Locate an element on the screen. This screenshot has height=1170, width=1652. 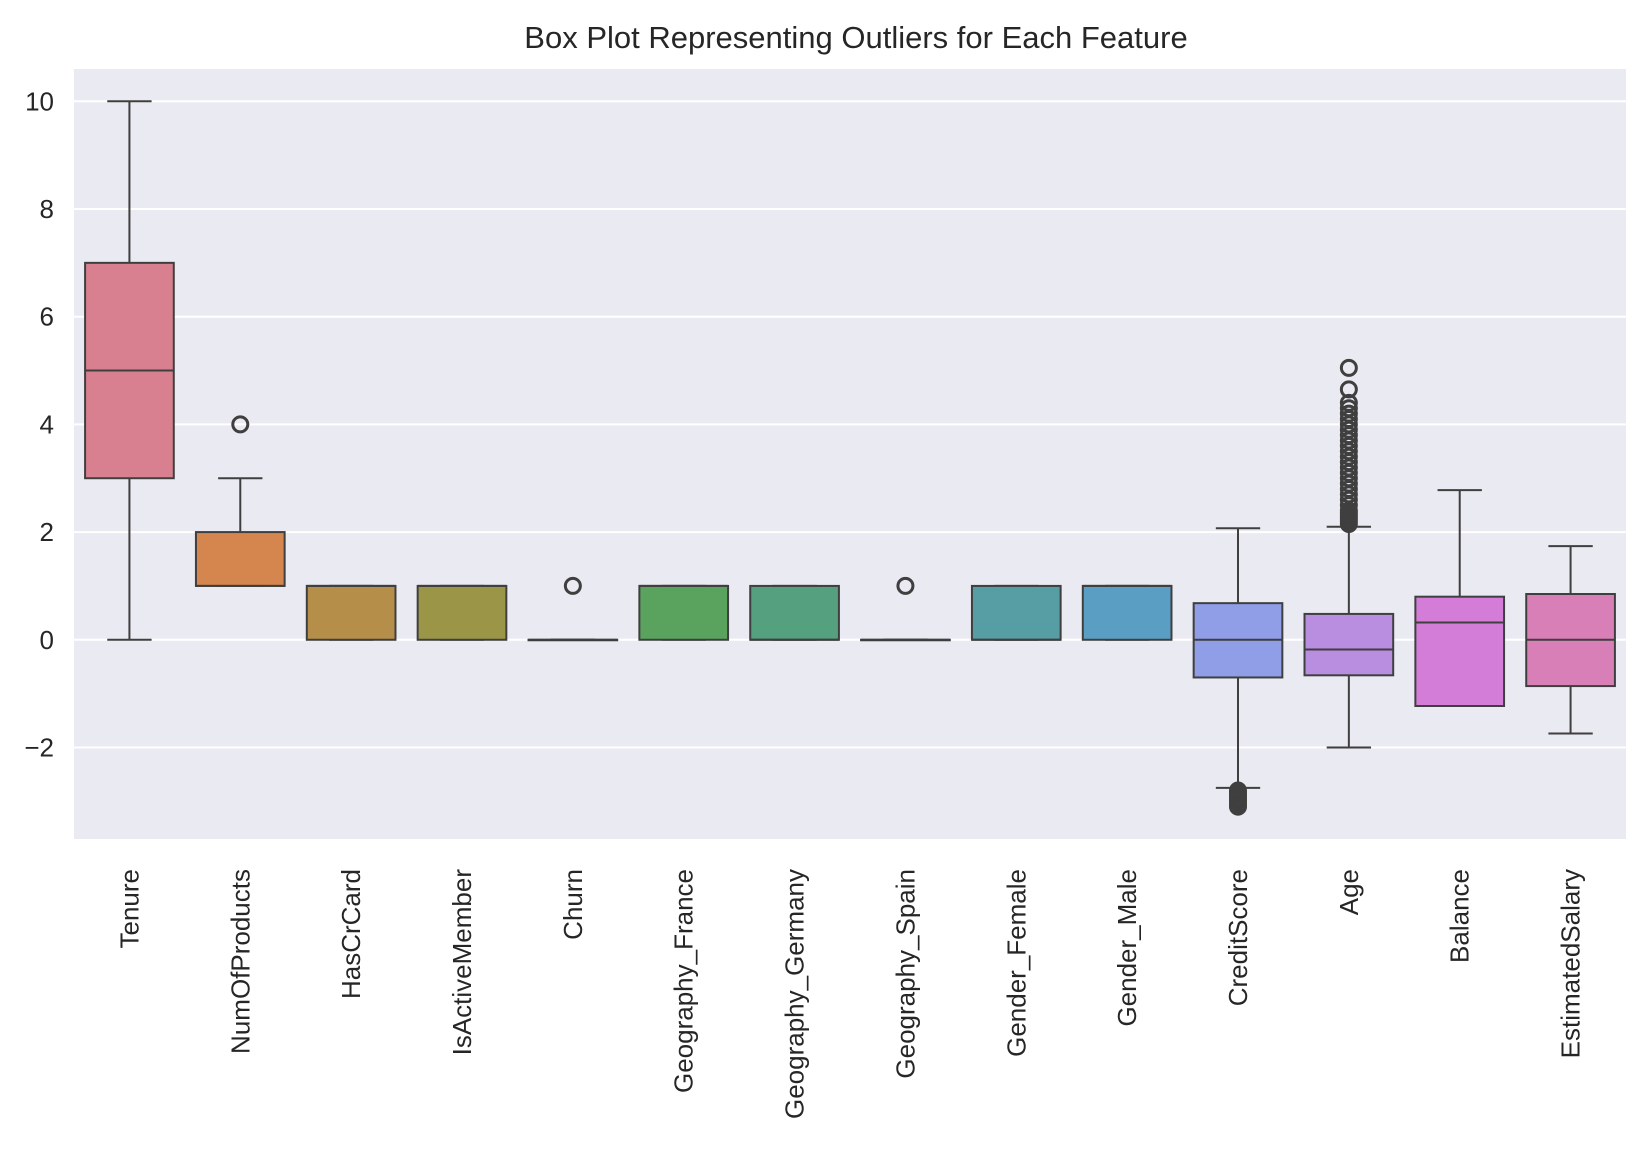
box-balance is located at coordinates (1460, 598).